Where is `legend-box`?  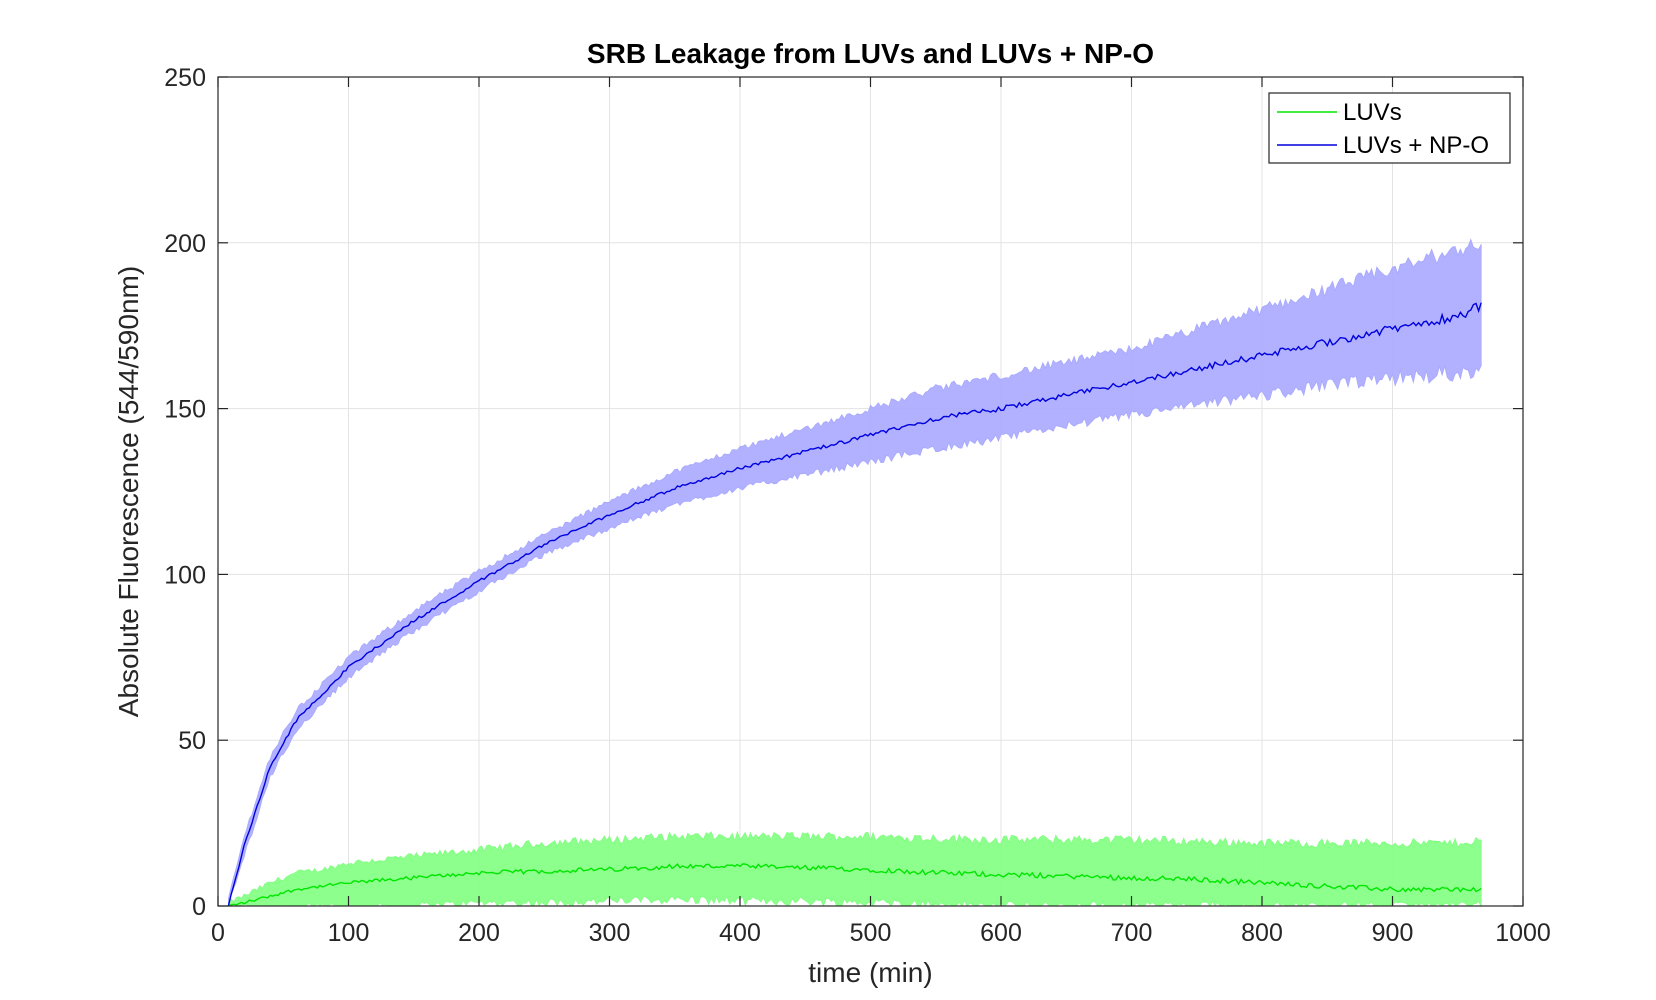
legend-box is located at coordinates (1389, 128).